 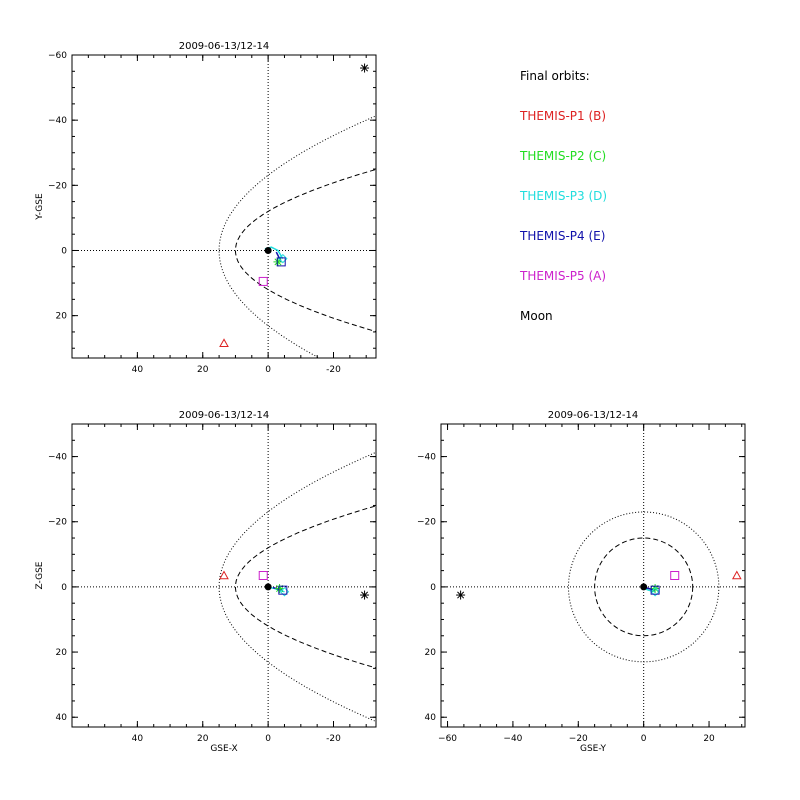 What do you see at coordinates (40, 207) in the screenshot?
I see `y-axis-label: Y-GSE` at bounding box center [40, 207].